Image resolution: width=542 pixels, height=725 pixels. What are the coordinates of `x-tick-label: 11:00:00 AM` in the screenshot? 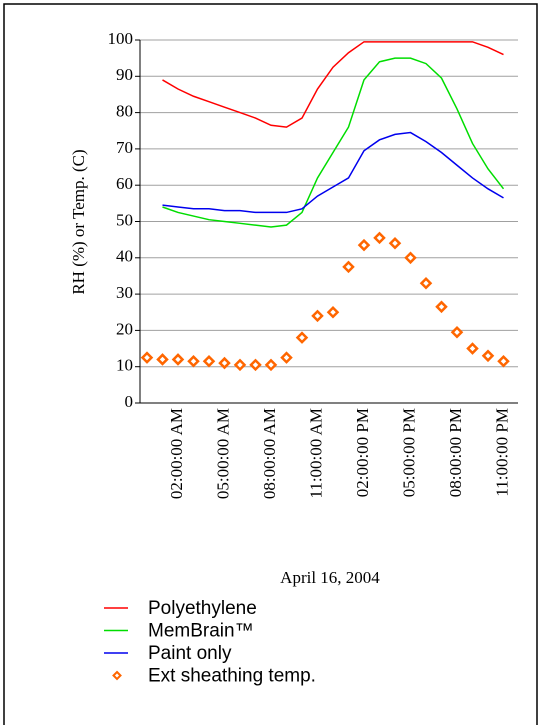 It's located at (315, 453).